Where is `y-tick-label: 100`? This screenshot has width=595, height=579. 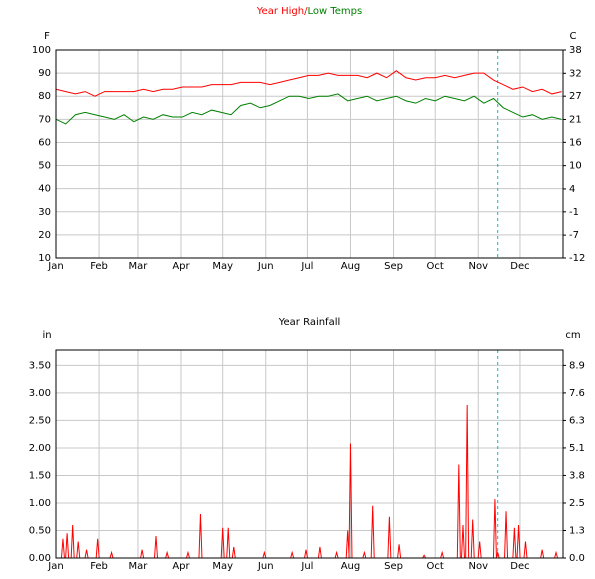 y-tick-label: 100 is located at coordinates (41, 50).